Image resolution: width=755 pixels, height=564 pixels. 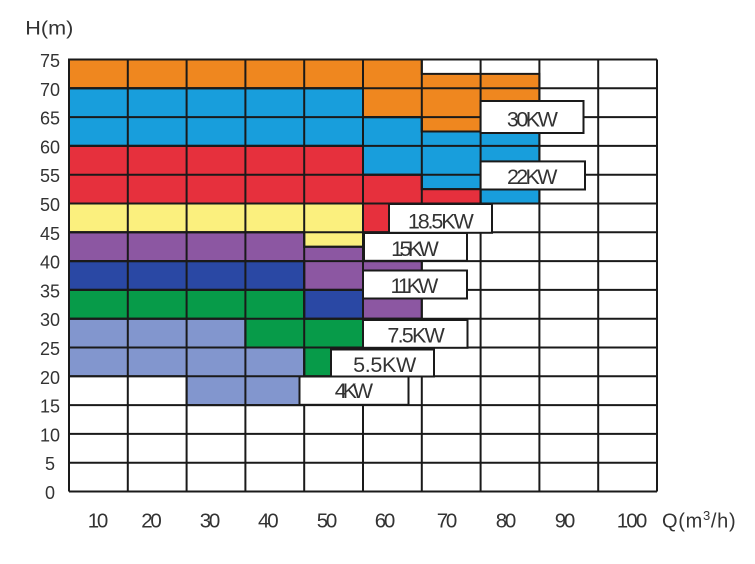 What do you see at coordinates (385, 365) in the screenshot?
I see `svg-text: 5.5KW` at bounding box center [385, 365].